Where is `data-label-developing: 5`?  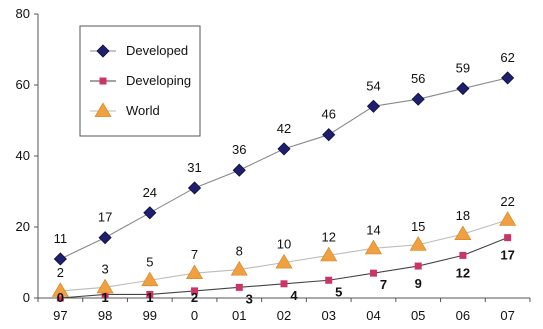
data-label-developing: 5 is located at coordinates (338, 291).